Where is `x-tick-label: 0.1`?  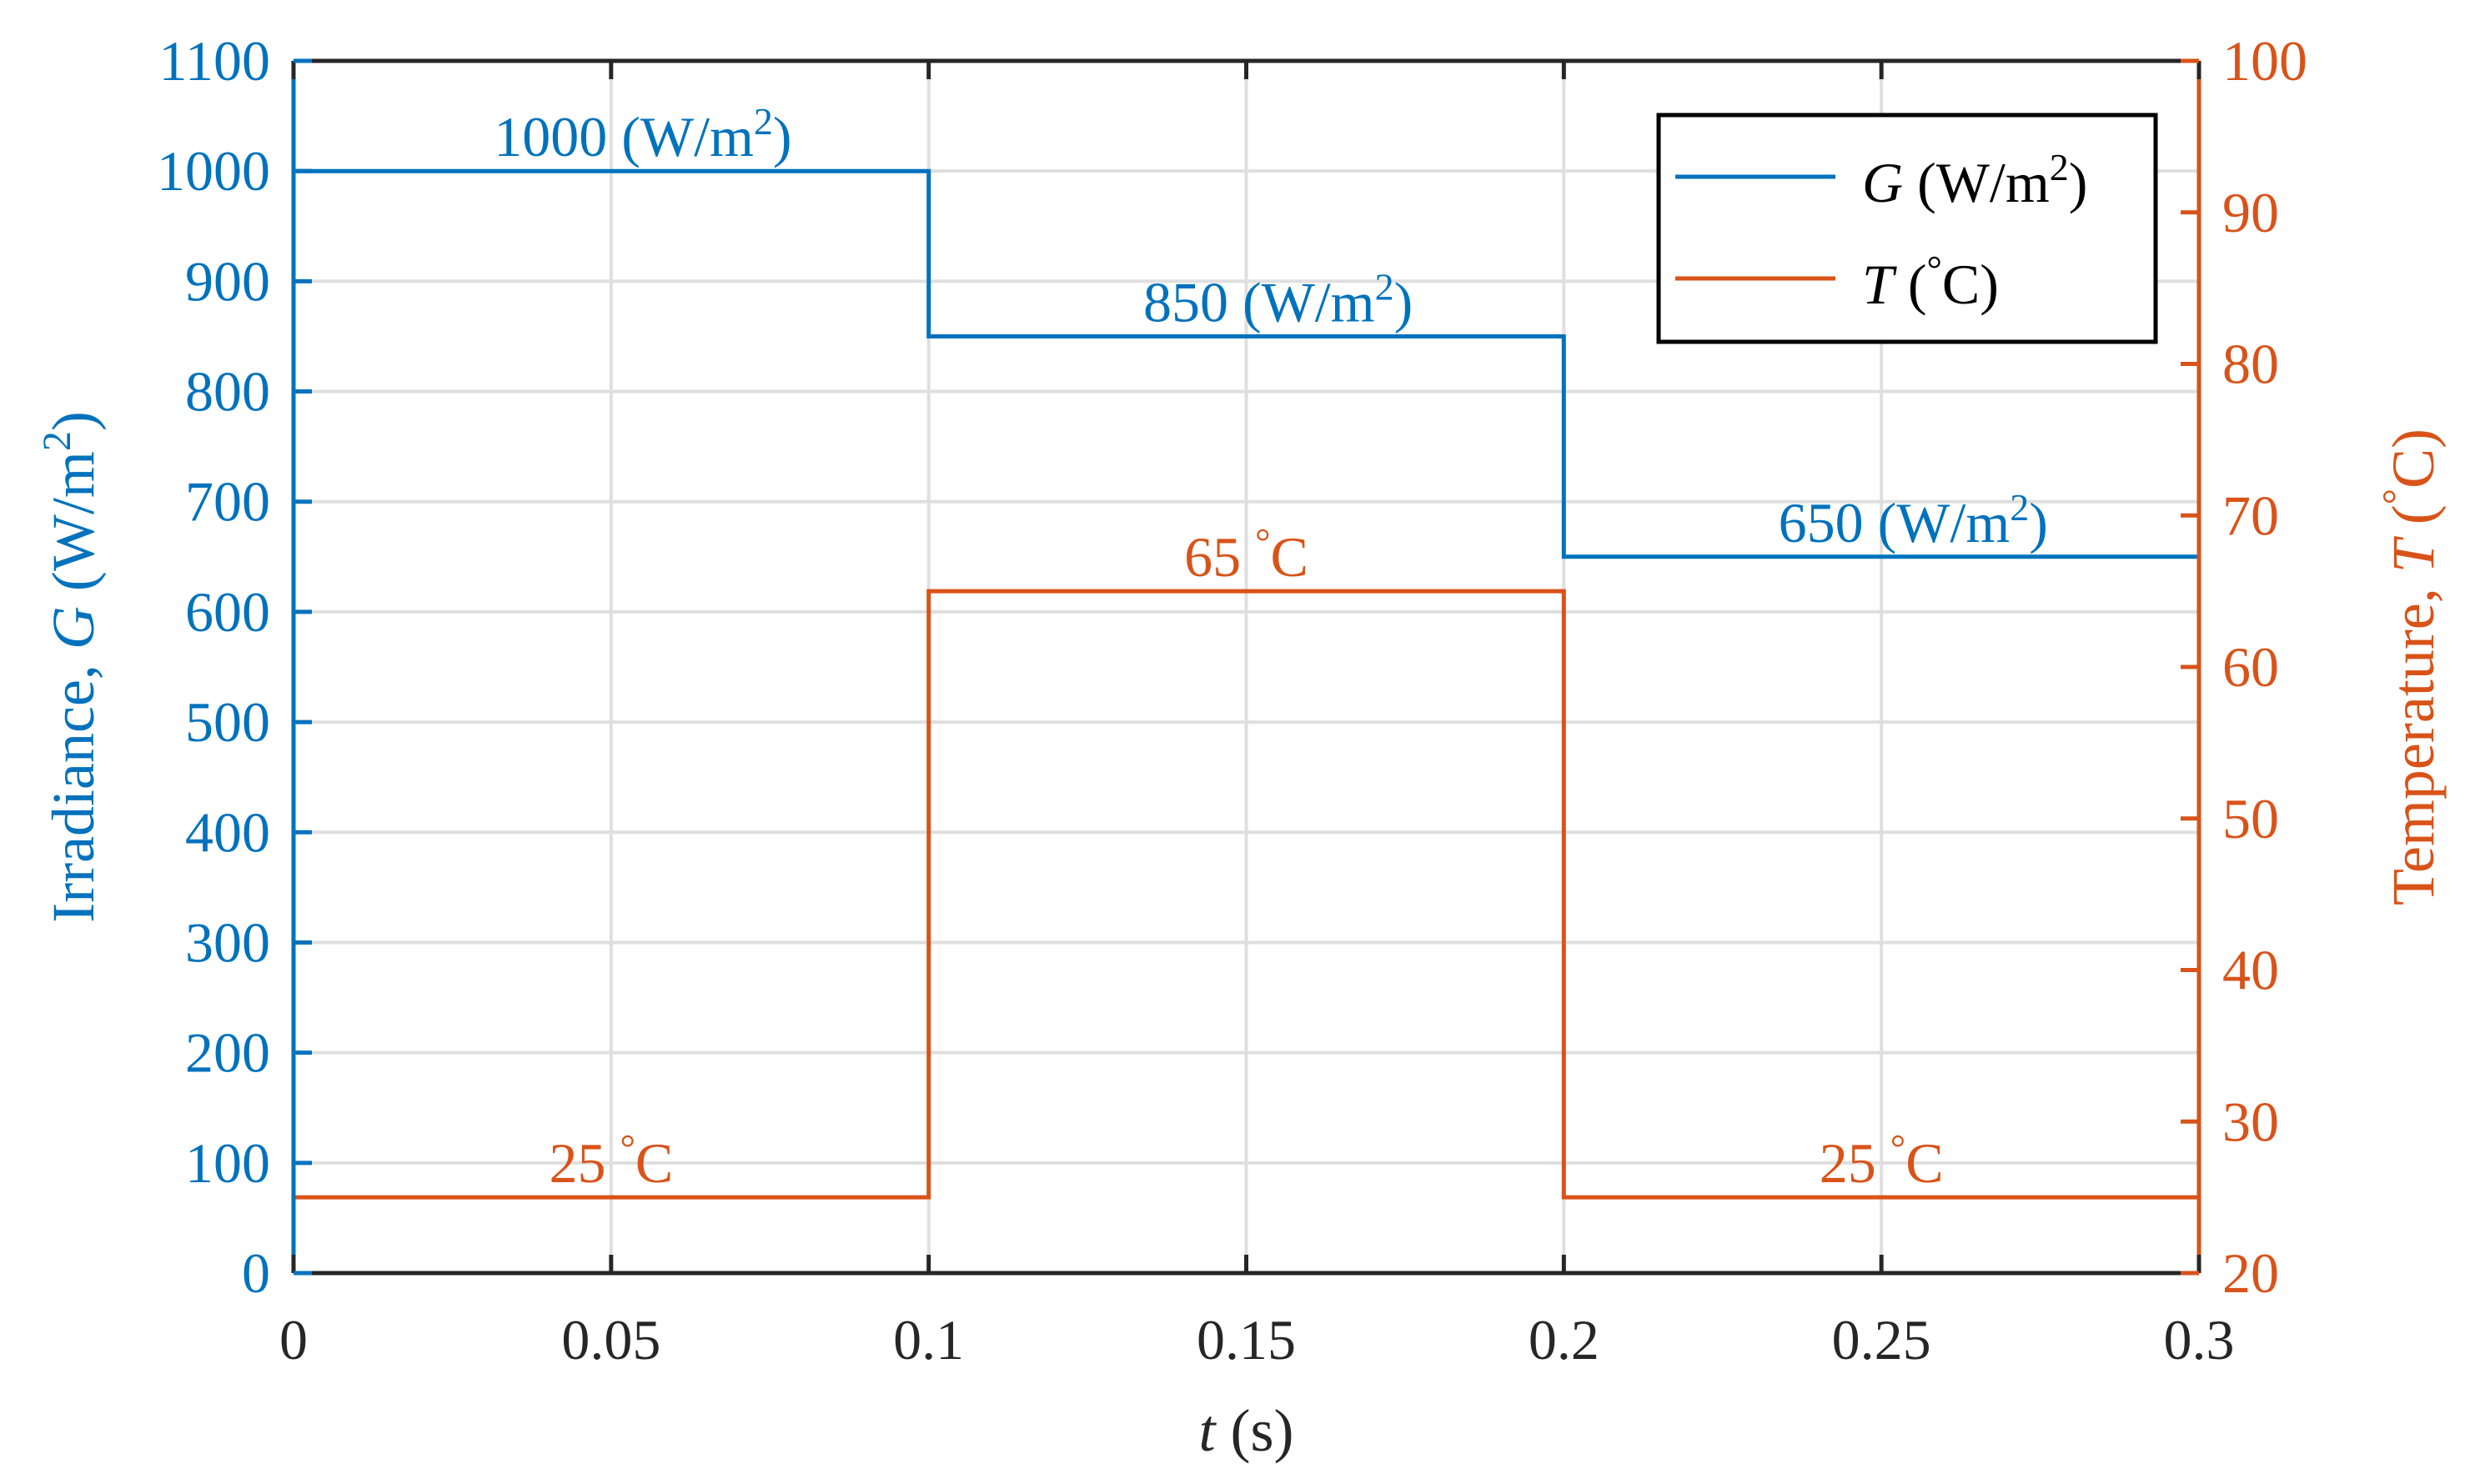
x-tick-label: 0.1 is located at coordinates (929, 1339).